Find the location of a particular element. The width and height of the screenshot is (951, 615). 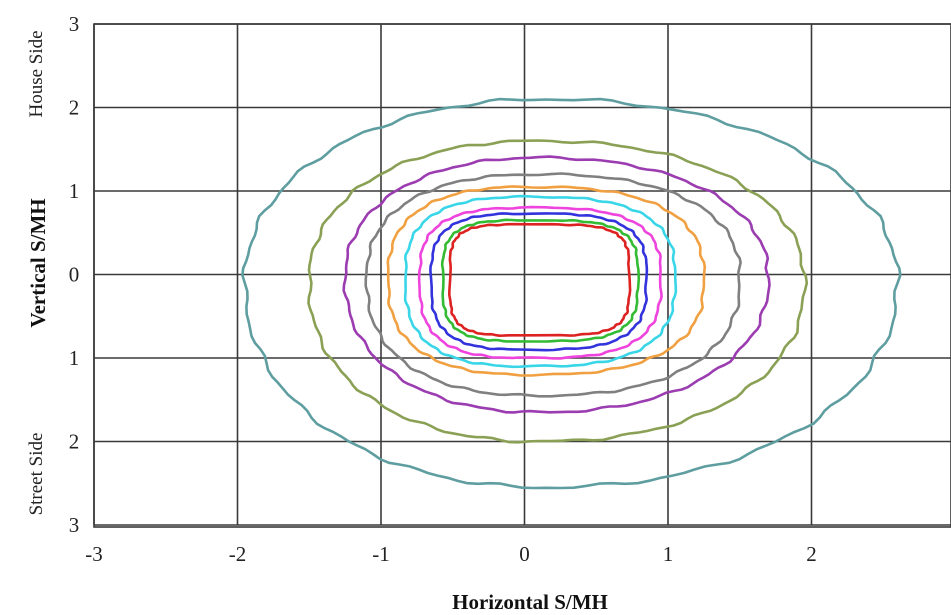

y-tick-labels: 3 2 1 0 1 2 3 is located at coordinates (74, 274).